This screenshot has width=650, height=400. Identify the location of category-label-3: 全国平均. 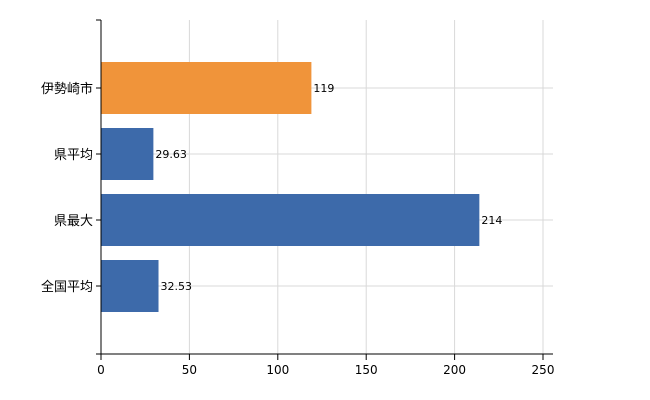
(67, 287).